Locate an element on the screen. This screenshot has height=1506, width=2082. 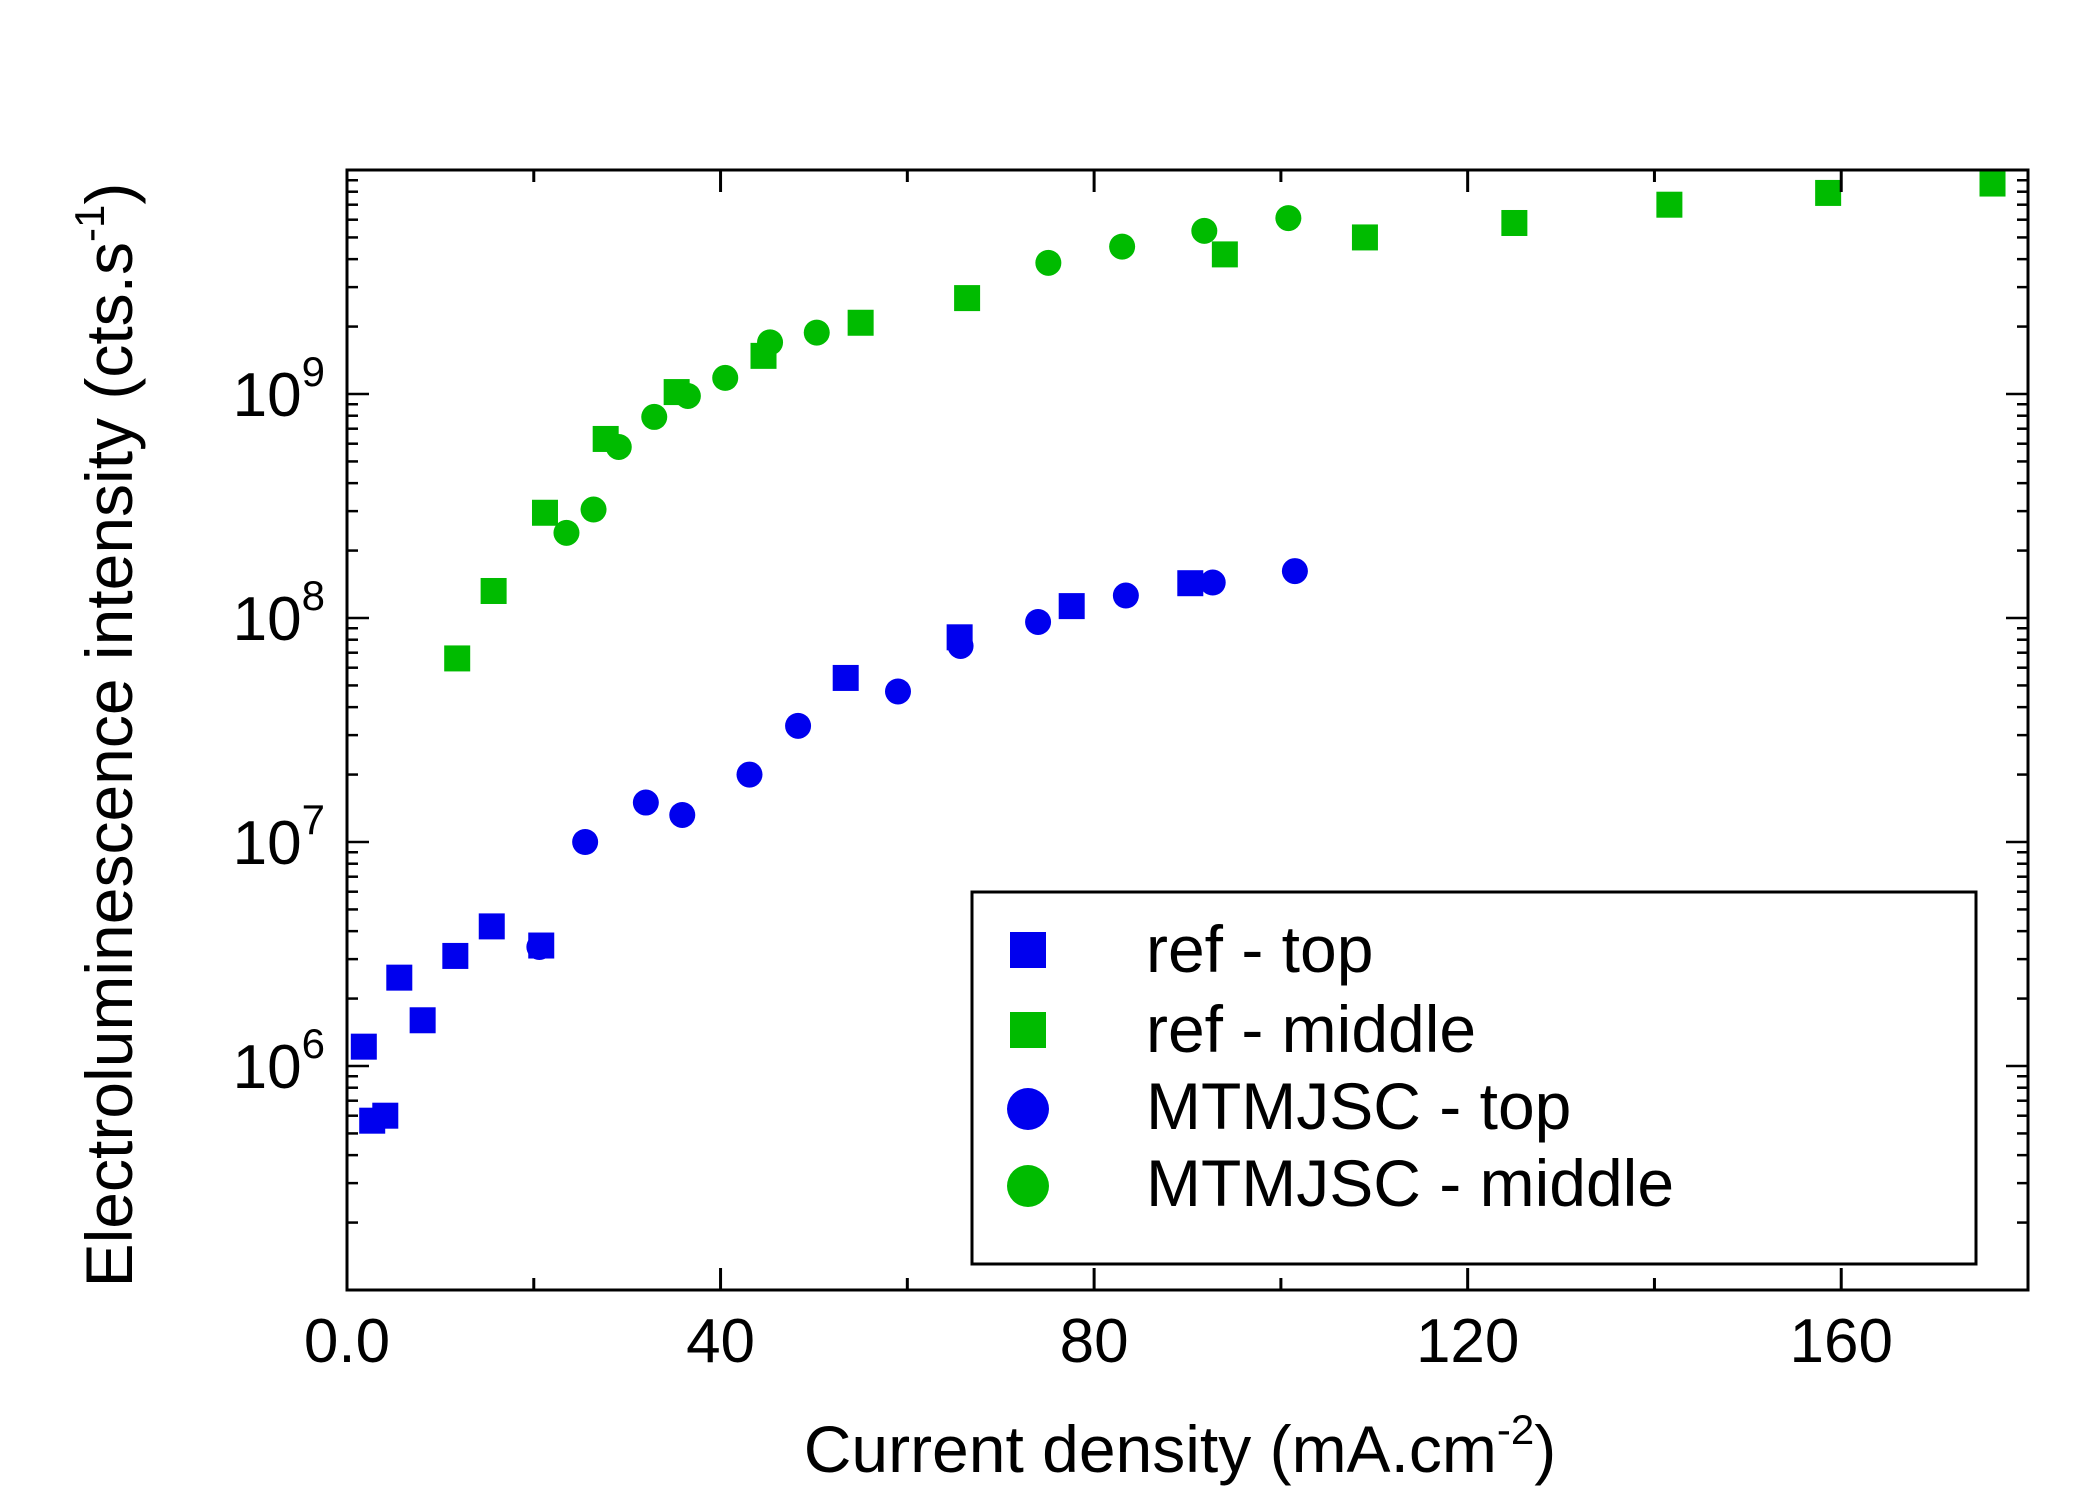
y-tick-label: 10⁷ is located at coordinates (279, 837).